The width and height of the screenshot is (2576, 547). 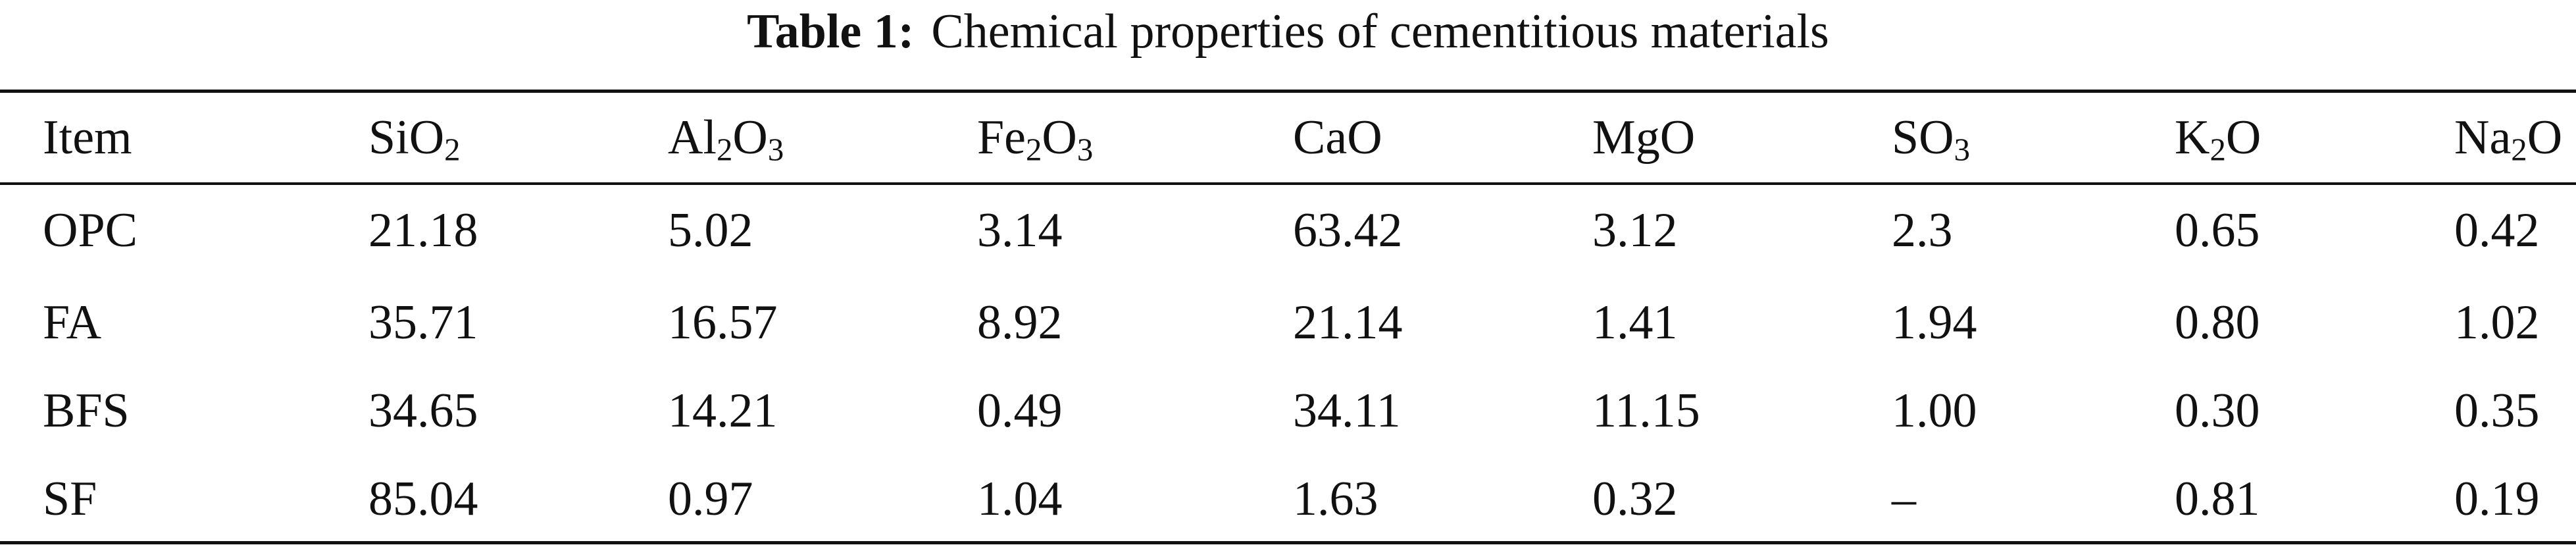 What do you see at coordinates (2272, 137) in the screenshot?
I see `column-header: K2O` at bounding box center [2272, 137].